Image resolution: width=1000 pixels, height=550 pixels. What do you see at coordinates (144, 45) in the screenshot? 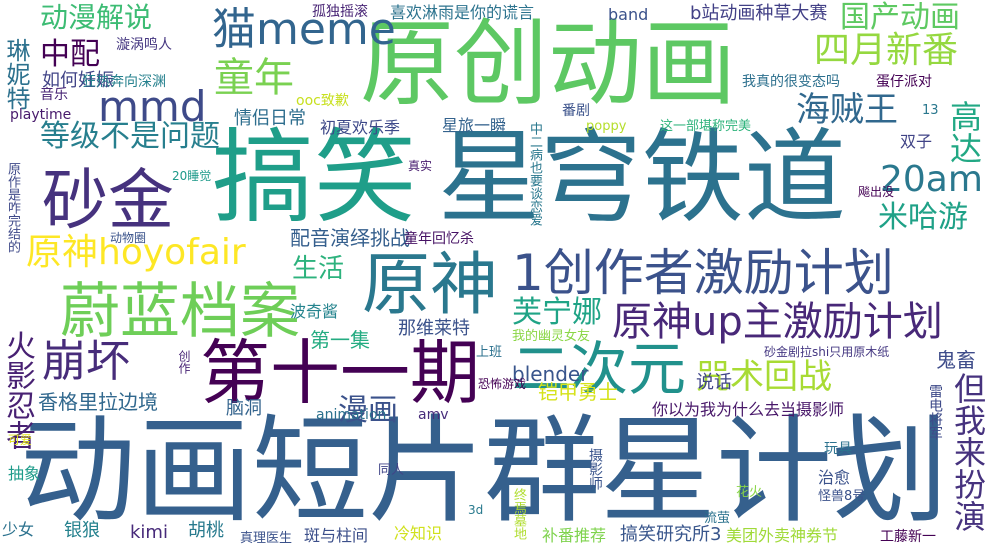
I see `word-cloud-word: 漩涡鸣人` at bounding box center [144, 45].